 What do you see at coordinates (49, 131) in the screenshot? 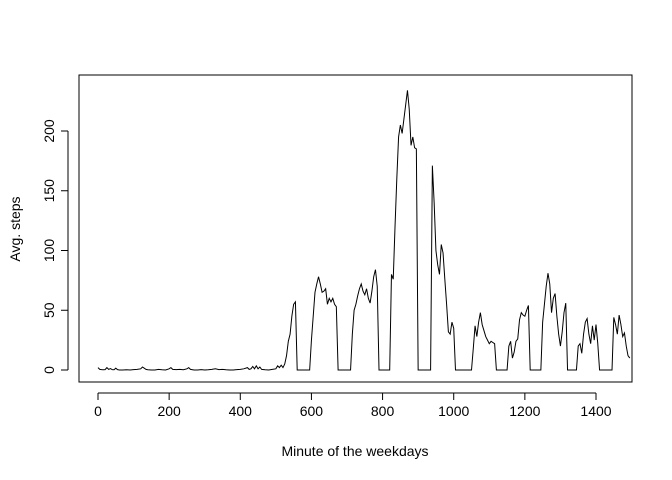
I see `y-tick-label: 200` at bounding box center [49, 131].